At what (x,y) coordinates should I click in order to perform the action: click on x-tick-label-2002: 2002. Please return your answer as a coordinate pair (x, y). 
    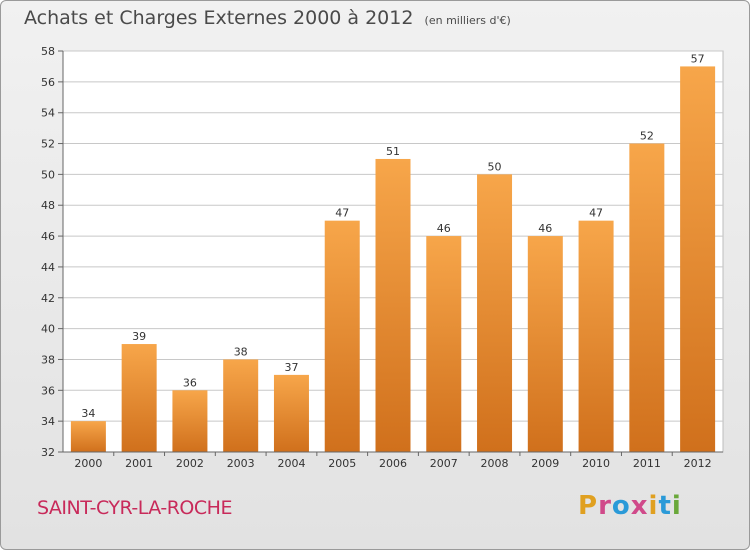
    Looking at the image, I should click on (190, 463).